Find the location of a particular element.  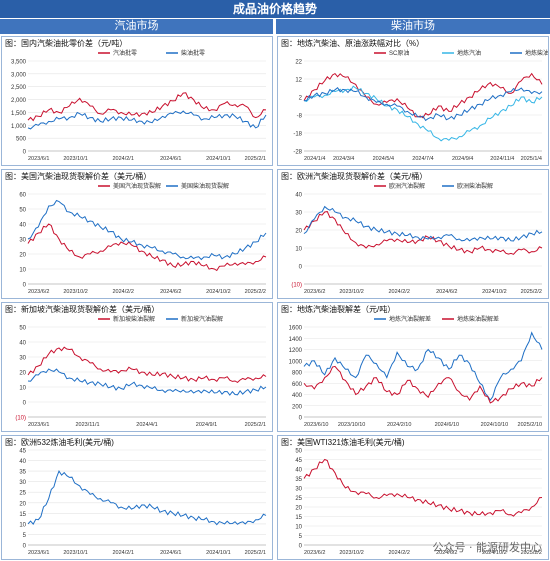

x-tick-label: 2025/2/2 is located at coordinates (255, 292).